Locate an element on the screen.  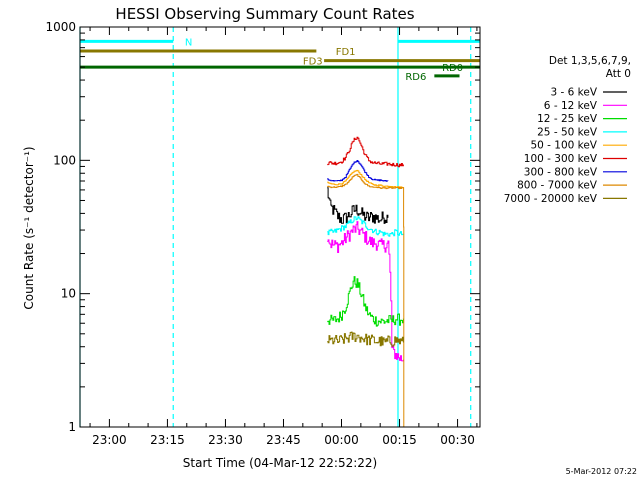
y-tick-label: 1000 is located at coordinates (60, 27).